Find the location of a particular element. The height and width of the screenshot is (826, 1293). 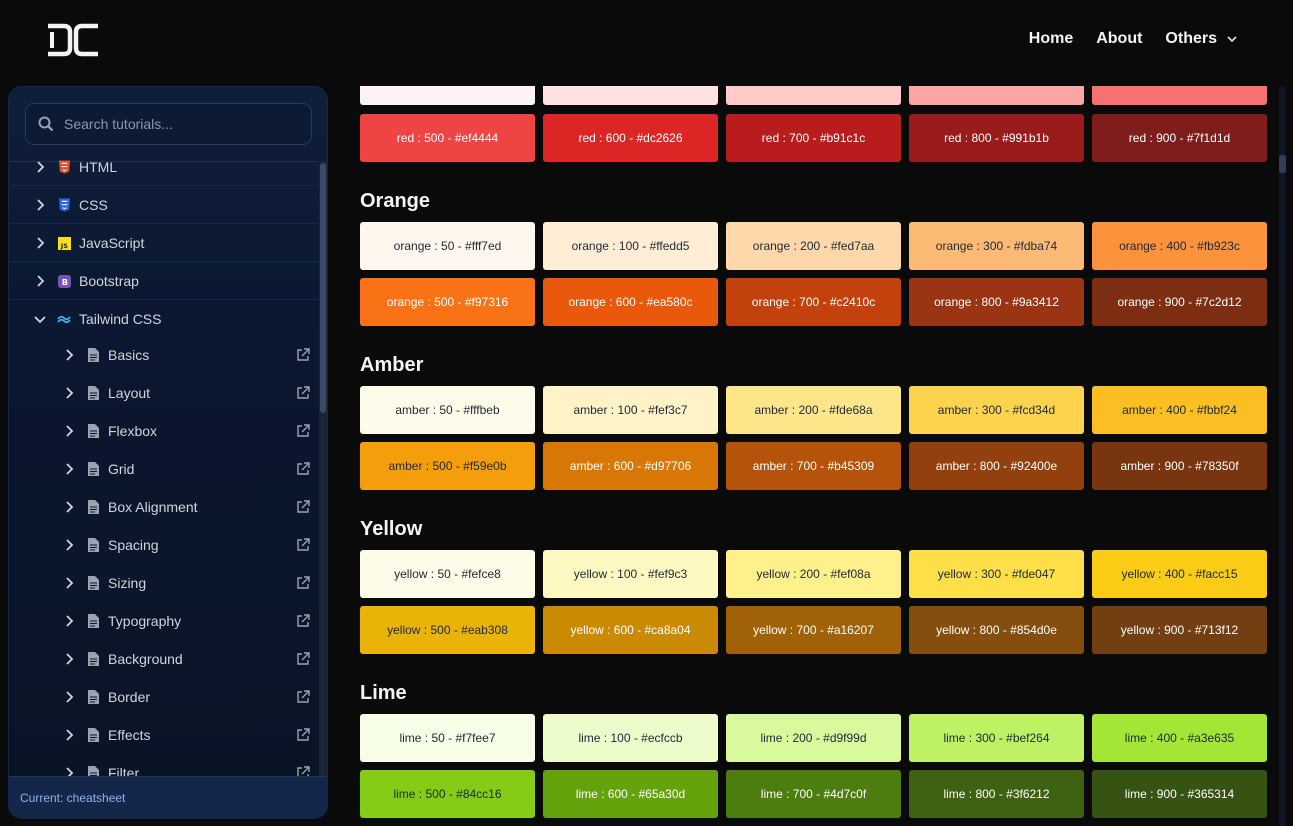

color-swatch: yellow : 500 - #eab308 is located at coordinates (447, 630).